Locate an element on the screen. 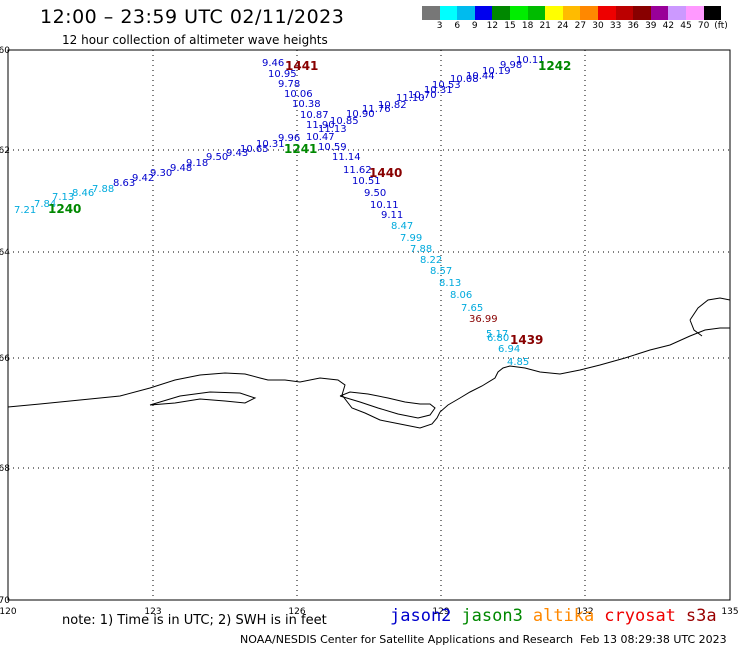 The image size is (740, 650). satellite-legend: jason2 jason3 altika cryosat s3a is located at coordinates (553, 616).